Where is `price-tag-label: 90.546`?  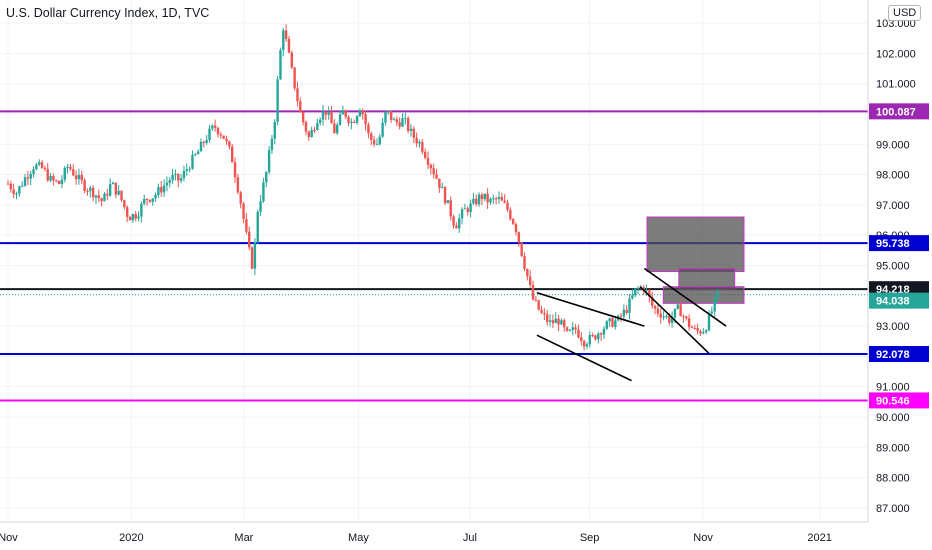
price-tag-label: 90.546 is located at coordinates (893, 401).